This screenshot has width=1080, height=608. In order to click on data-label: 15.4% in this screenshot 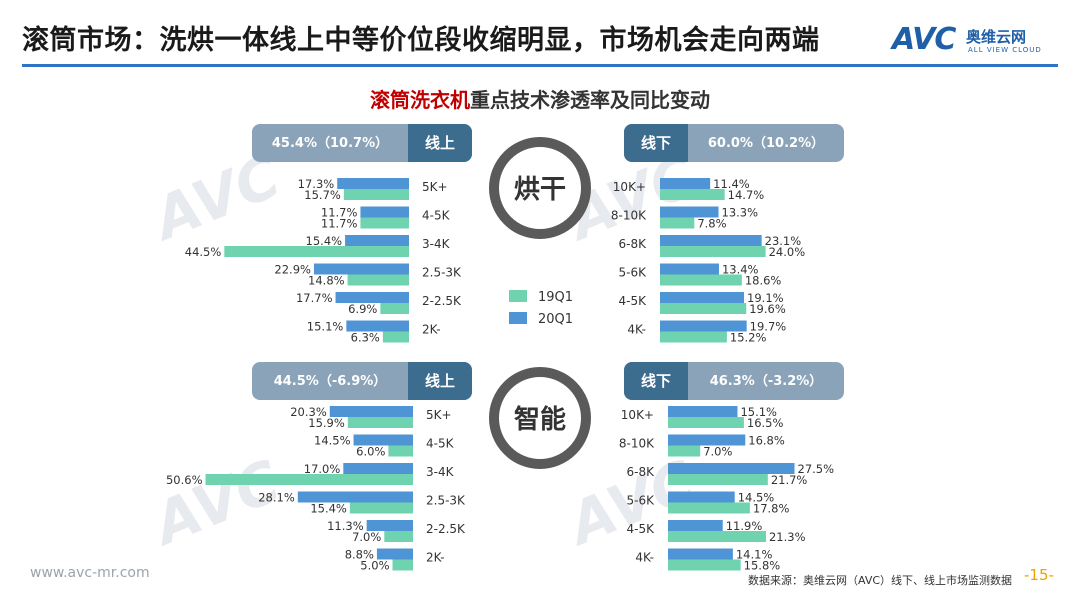, I will do `click(324, 241)`.